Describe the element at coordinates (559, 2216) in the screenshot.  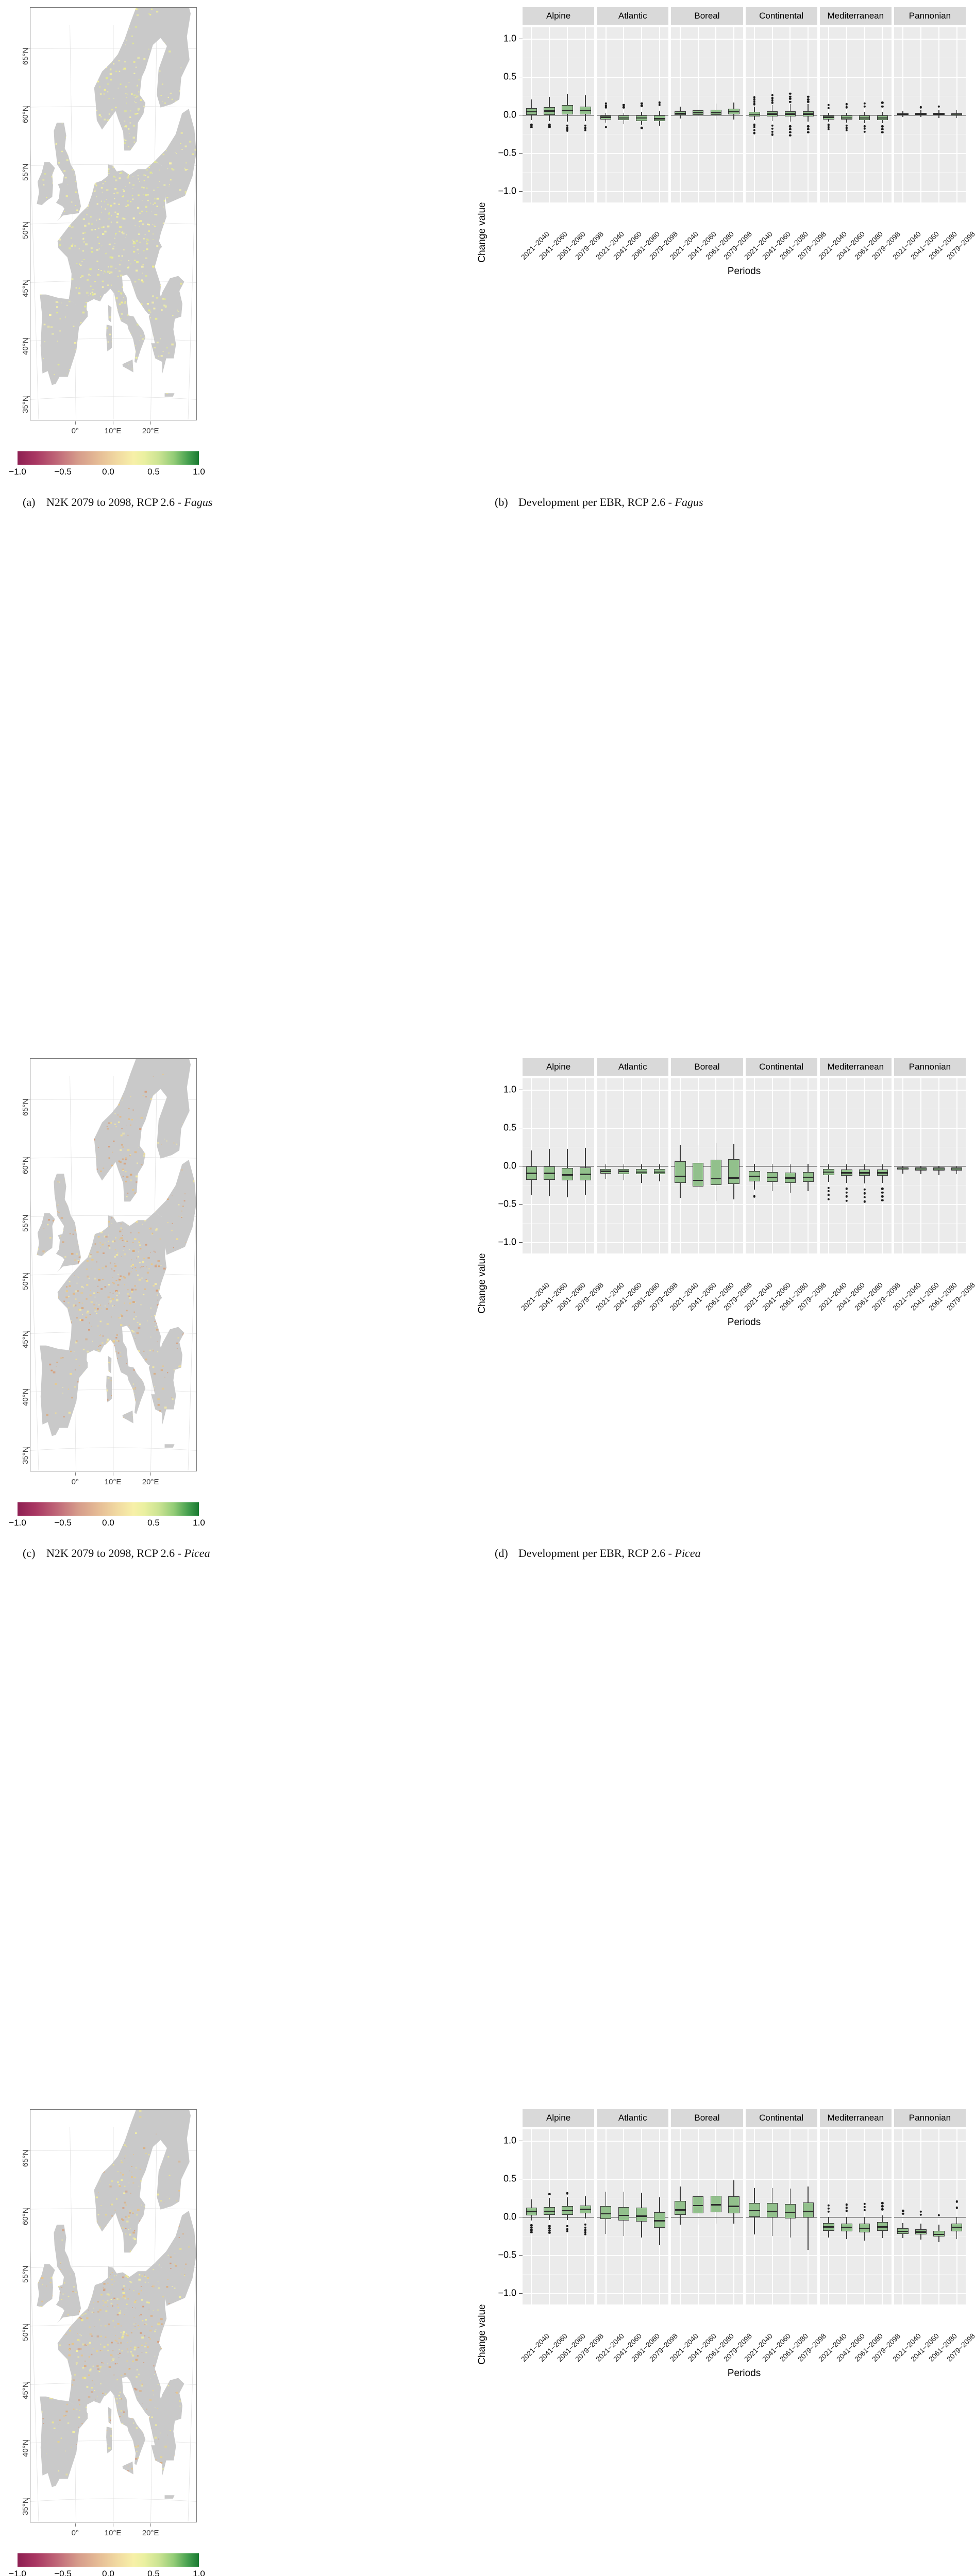
I see `facet-alpine` at that location.